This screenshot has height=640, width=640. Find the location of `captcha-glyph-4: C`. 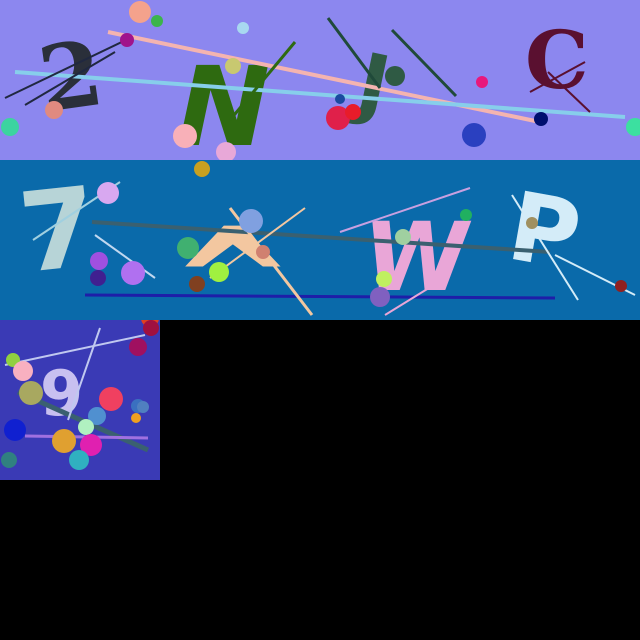

captcha-glyph-4: C is located at coordinates (557, 60).